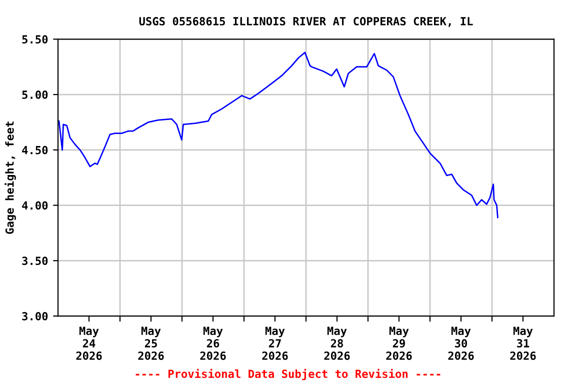 The height and width of the screenshot is (384, 576). I want to click on y-tick-label: 3.00, so click(35, 316).